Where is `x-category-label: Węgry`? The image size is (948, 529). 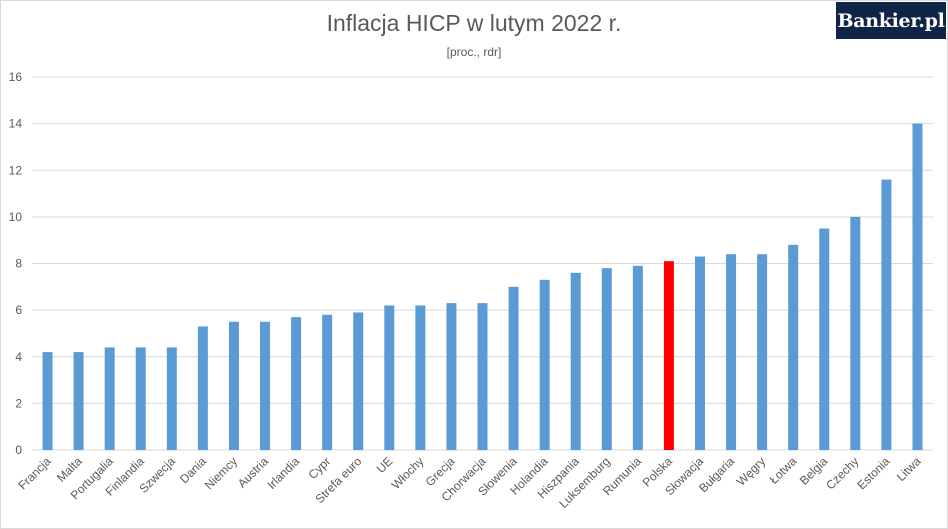
x-category-label: Węgry is located at coordinates (751, 471).